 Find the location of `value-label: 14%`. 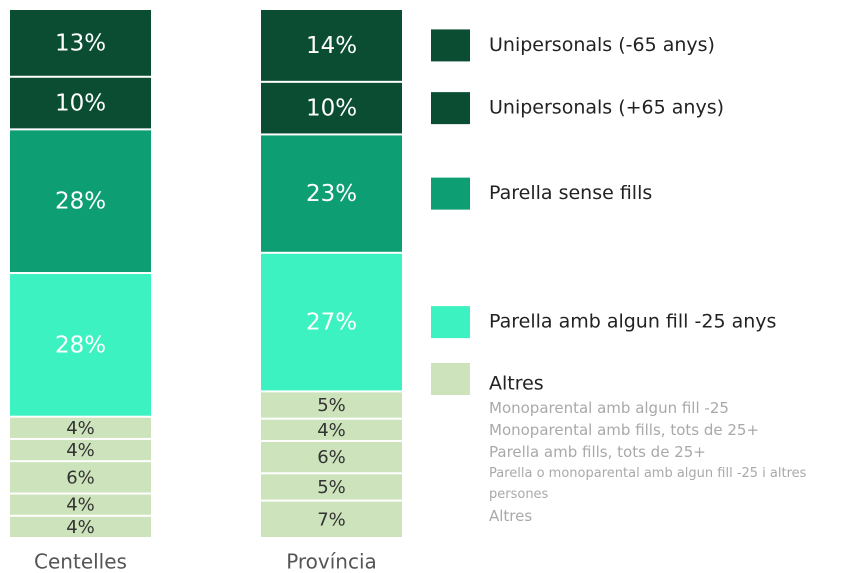

value-label: 14% is located at coordinates (331, 46).